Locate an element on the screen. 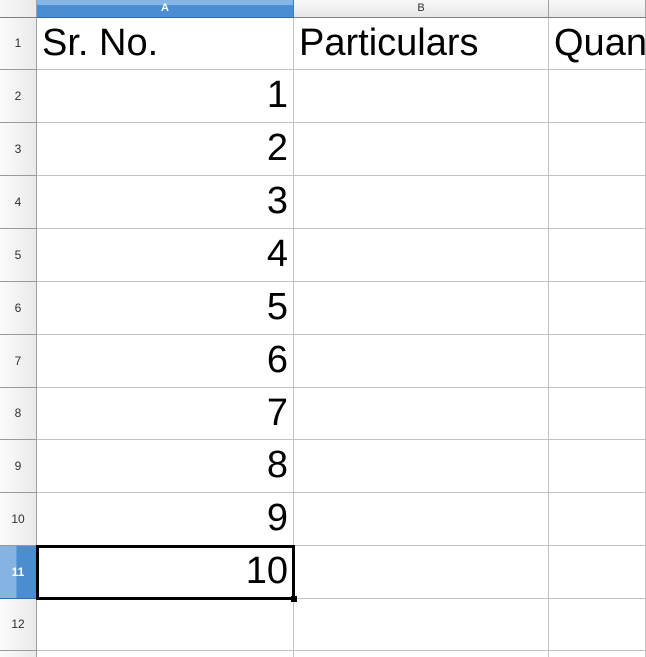  row-header-12: 12 is located at coordinates (18, 625).